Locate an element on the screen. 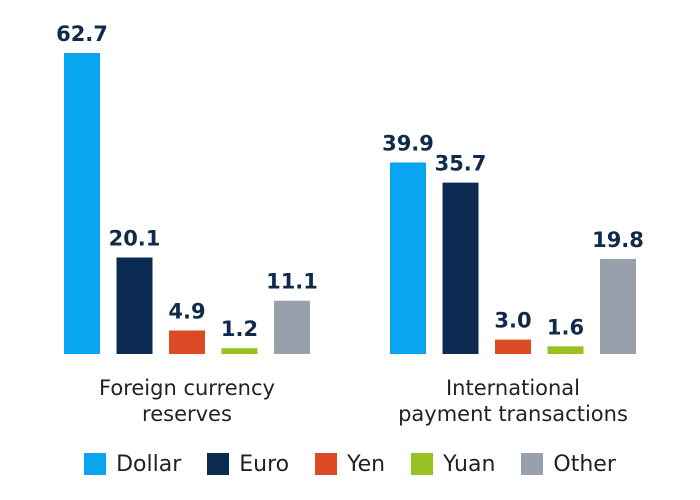  legend-label-dollar: Dollar is located at coordinates (149, 464).